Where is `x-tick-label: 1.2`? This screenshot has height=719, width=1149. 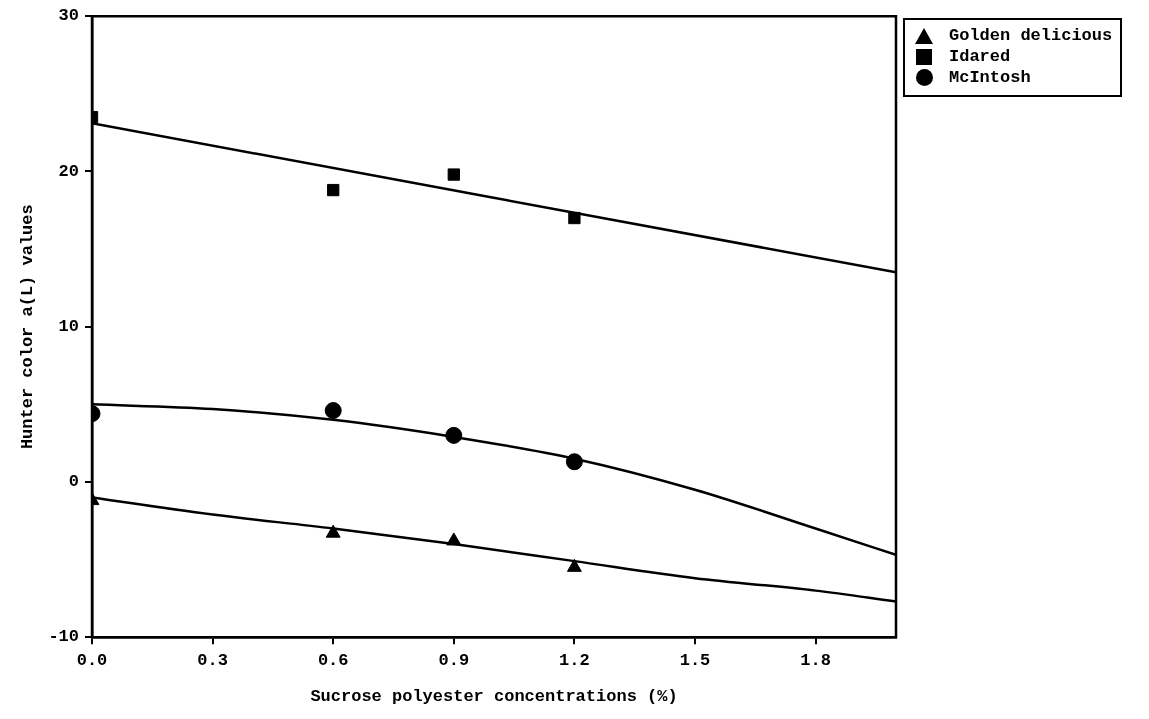 x-tick-label: 1.2 is located at coordinates (574, 660).